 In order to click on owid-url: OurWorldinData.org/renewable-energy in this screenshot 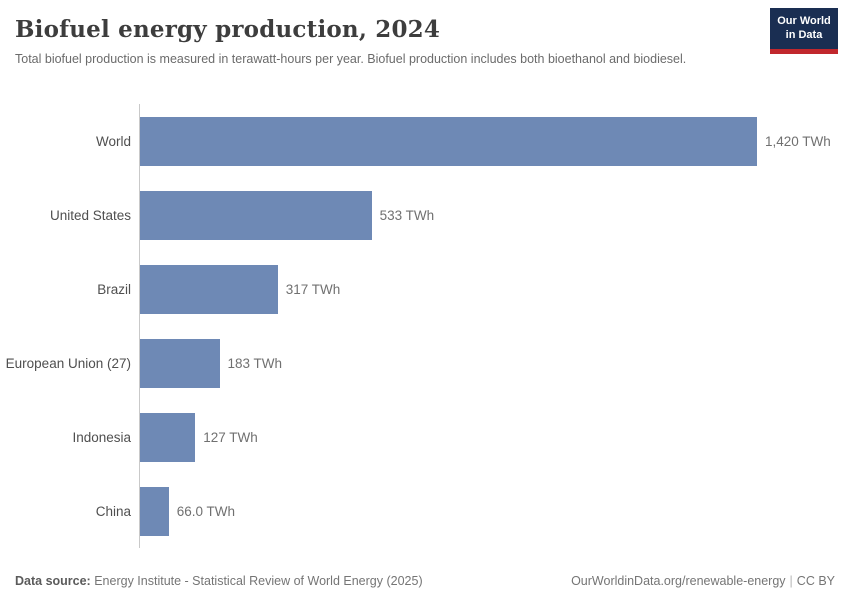, I will do `click(678, 581)`.